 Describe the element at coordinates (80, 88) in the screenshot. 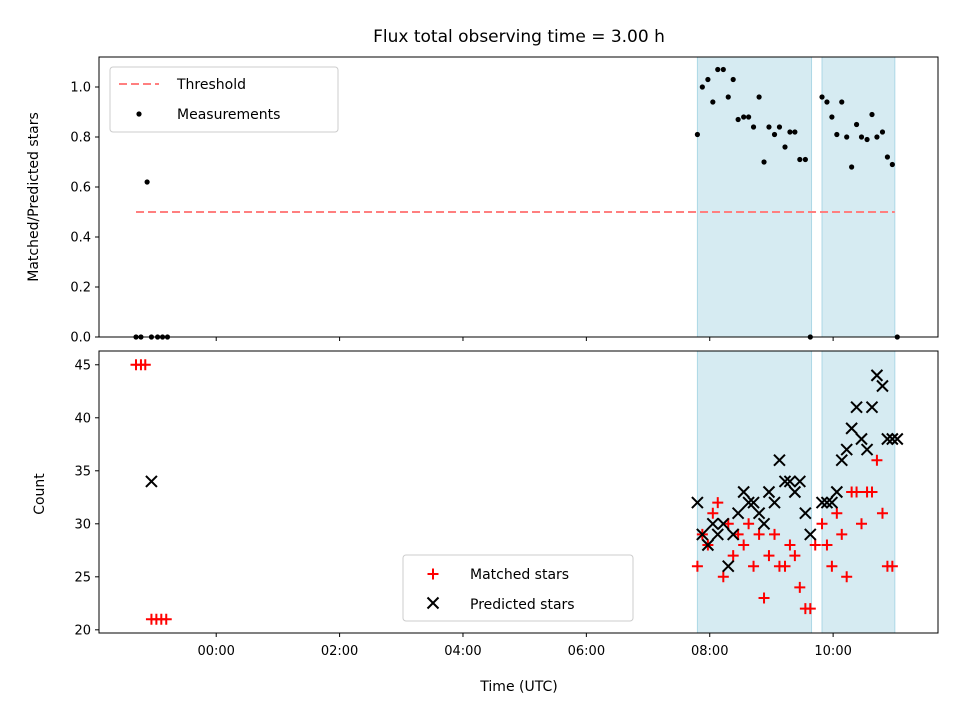

I see `y-tick-label: 1.0` at that location.